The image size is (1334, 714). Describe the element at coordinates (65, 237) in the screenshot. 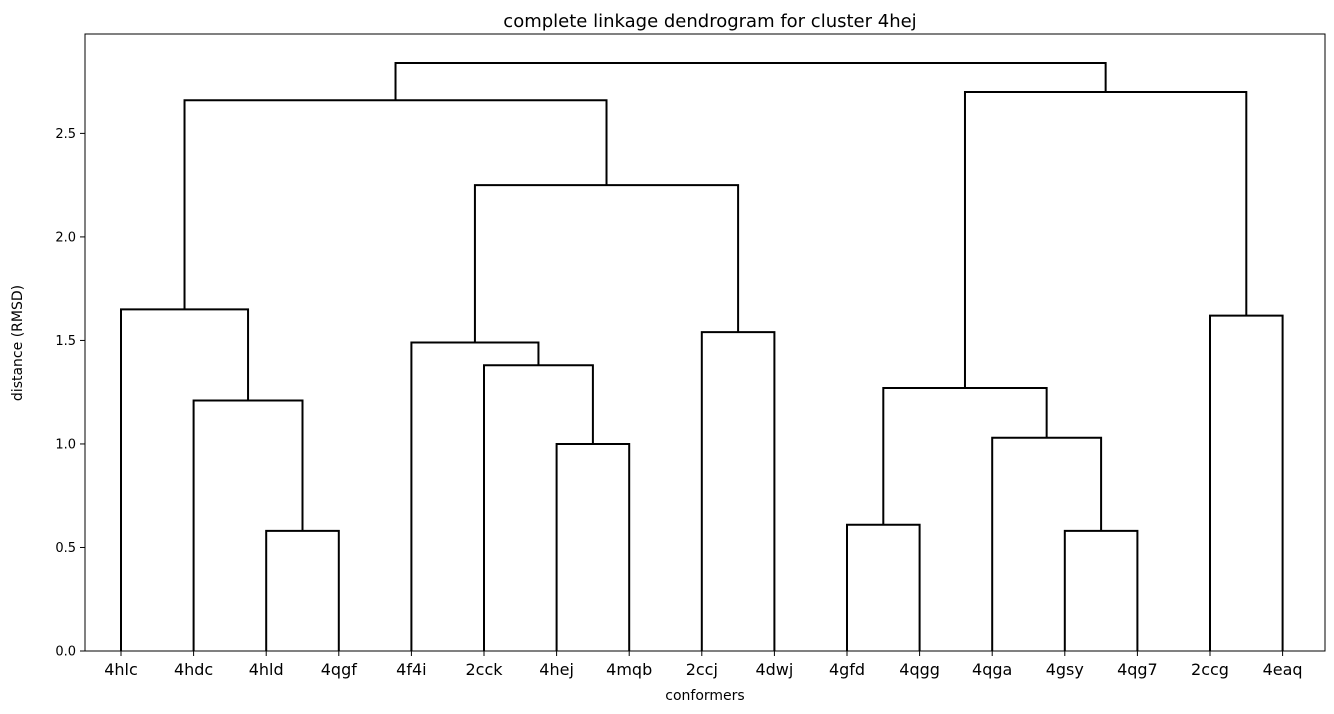

I see `y-tick-label: 2.0` at that location.